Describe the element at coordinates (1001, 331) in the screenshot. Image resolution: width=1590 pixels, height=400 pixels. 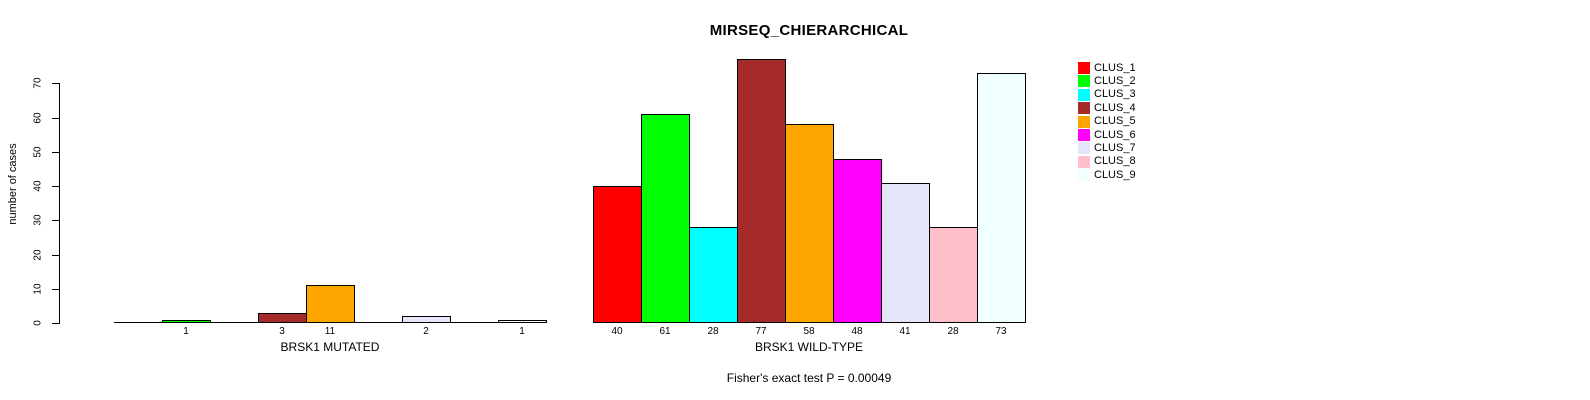
I see `bar-value-label: 73` at that location.